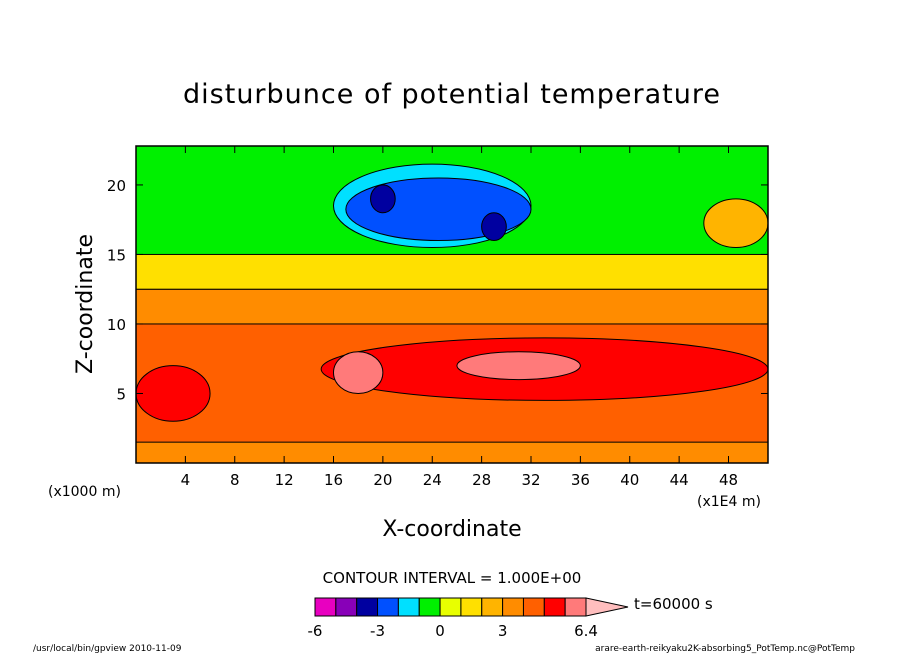 The width and height of the screenshot is (904, 654). Describe the element at coordinates (503, 631) in the screenshot. I see `colorbar-tick-label: 3` at that location.